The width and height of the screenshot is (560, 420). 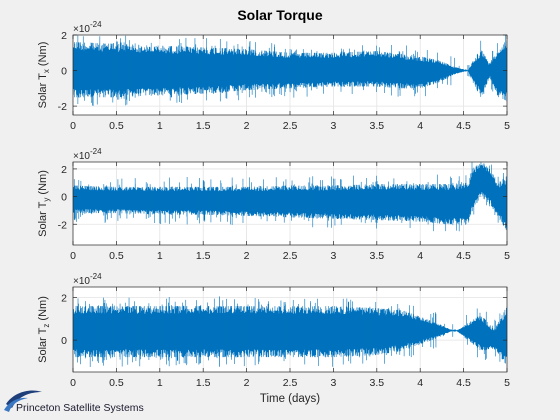 What do you see at coordinates (290, 399) in the screenshot?
I see `x-axis-label: Time (days)` at bounding box center [290, 399].